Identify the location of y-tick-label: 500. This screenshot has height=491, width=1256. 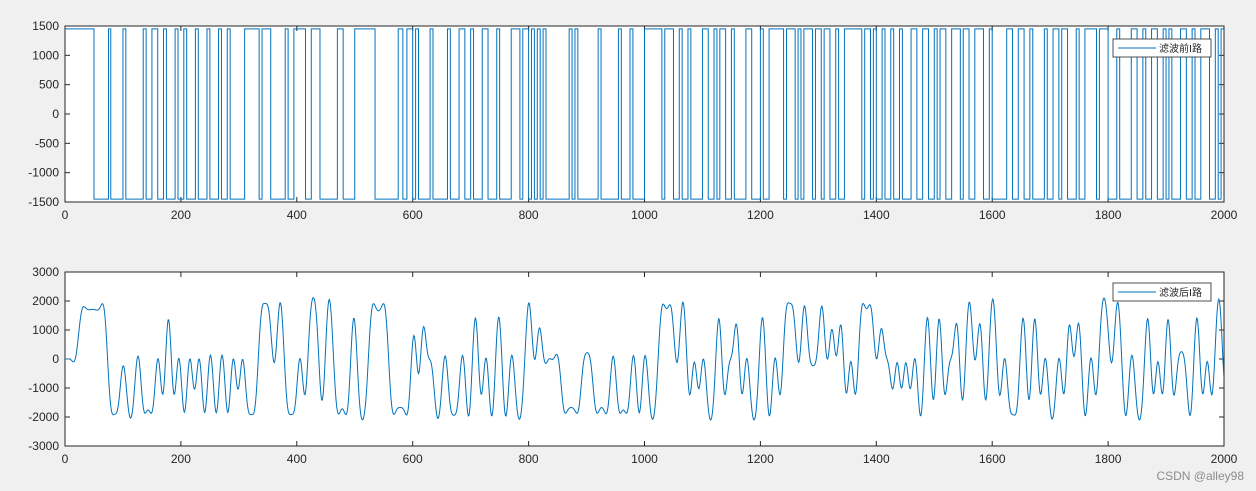
(49, 85).